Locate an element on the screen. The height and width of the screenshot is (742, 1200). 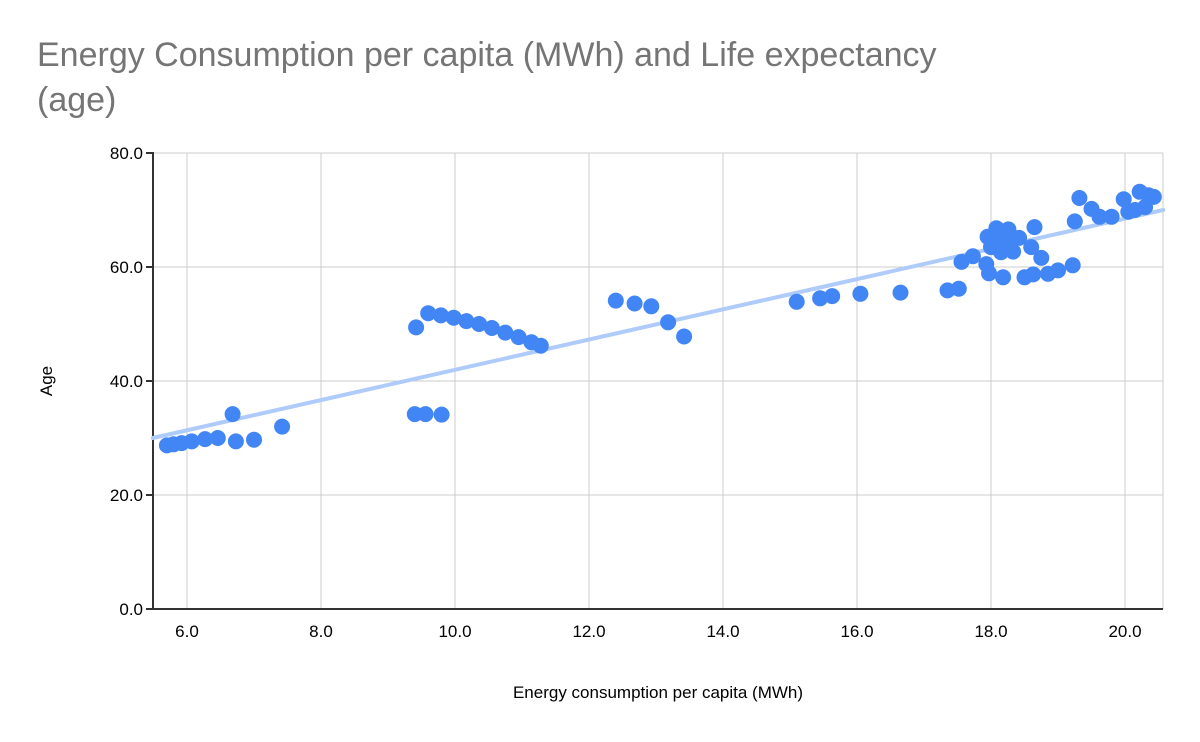
x-tick-label: 12.0 is located at coordinates (588, 631).